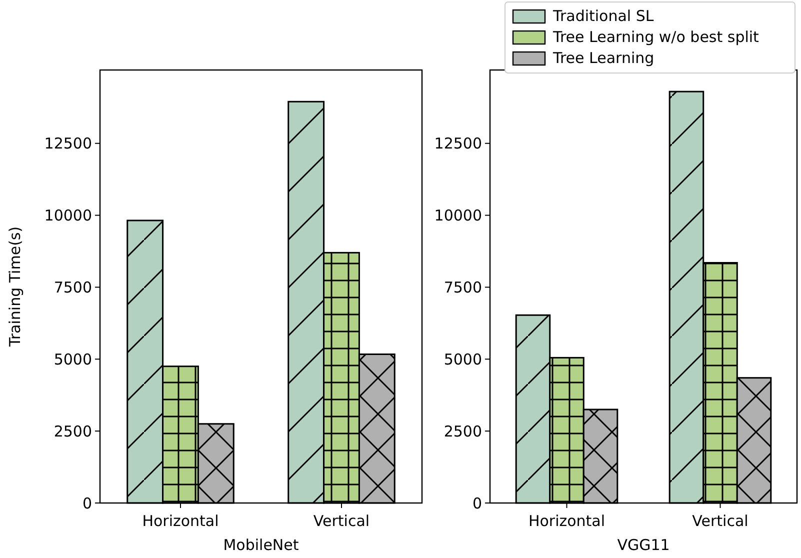  Describe the element at coordinates (643, 545) in the screenshot. I see `x-axis-title: VGG11` at that location.